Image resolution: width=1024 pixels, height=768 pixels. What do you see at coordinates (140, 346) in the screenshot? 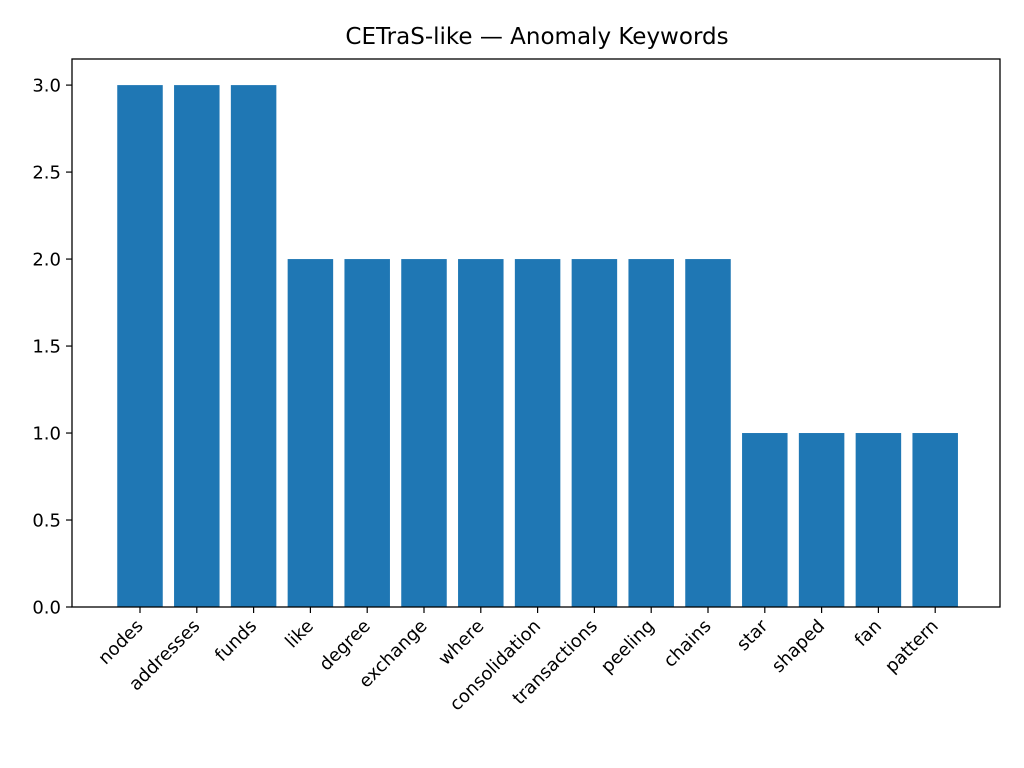
I see `bar-nodes` at bounding box center [140, 346].